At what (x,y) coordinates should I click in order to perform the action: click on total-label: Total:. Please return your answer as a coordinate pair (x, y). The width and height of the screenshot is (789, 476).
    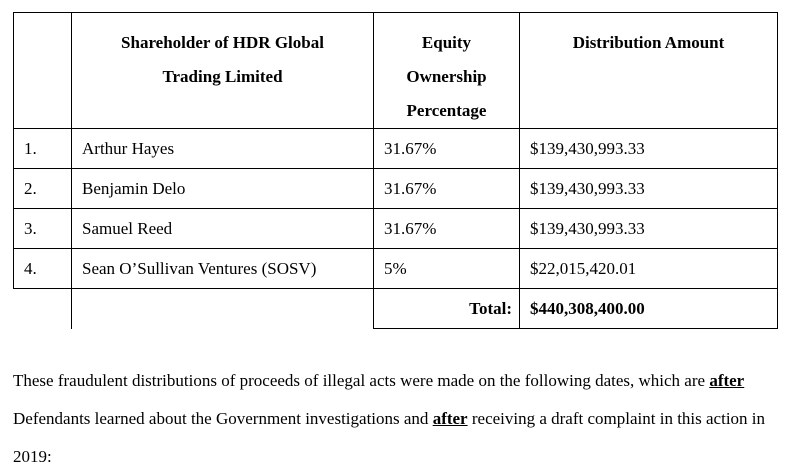
    Looking at the image, I should click on (446, 308).